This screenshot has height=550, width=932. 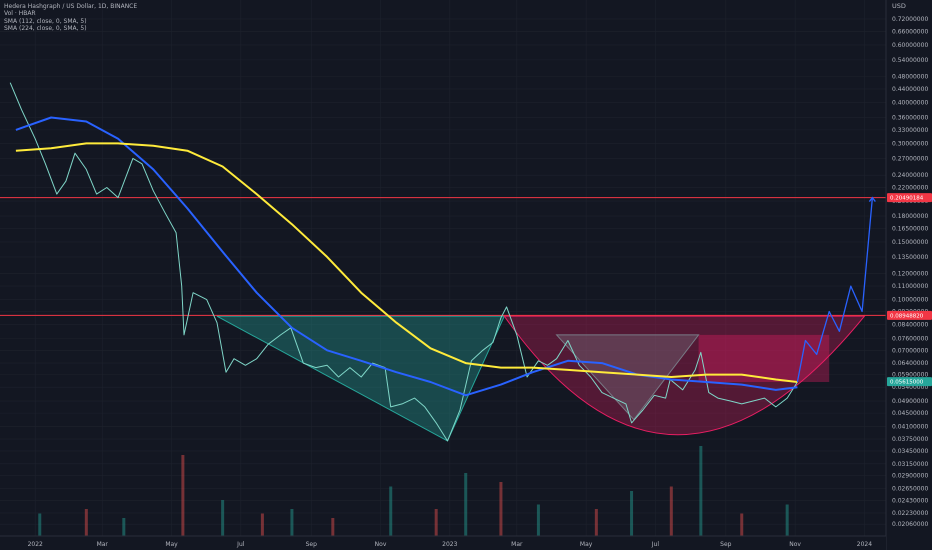 What do you see at coordinates (910, 451) in the screenshot?
I see `price-tick-label: 0.03450000` at bounding box center [910, 451].